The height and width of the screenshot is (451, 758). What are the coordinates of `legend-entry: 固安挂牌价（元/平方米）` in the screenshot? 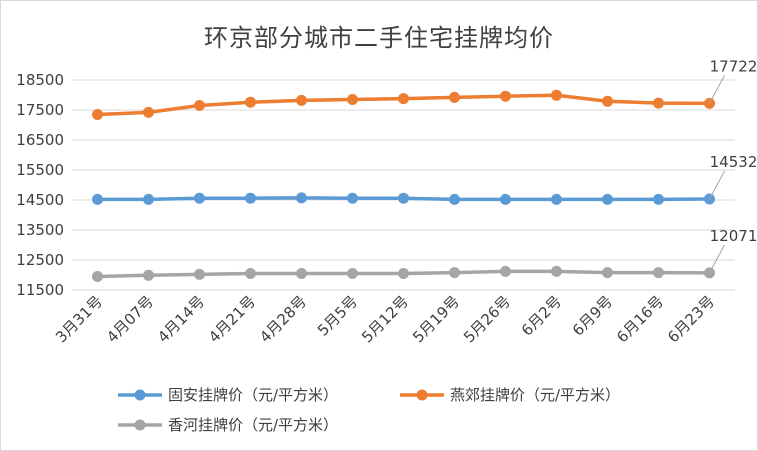 It's located at (253, 395).